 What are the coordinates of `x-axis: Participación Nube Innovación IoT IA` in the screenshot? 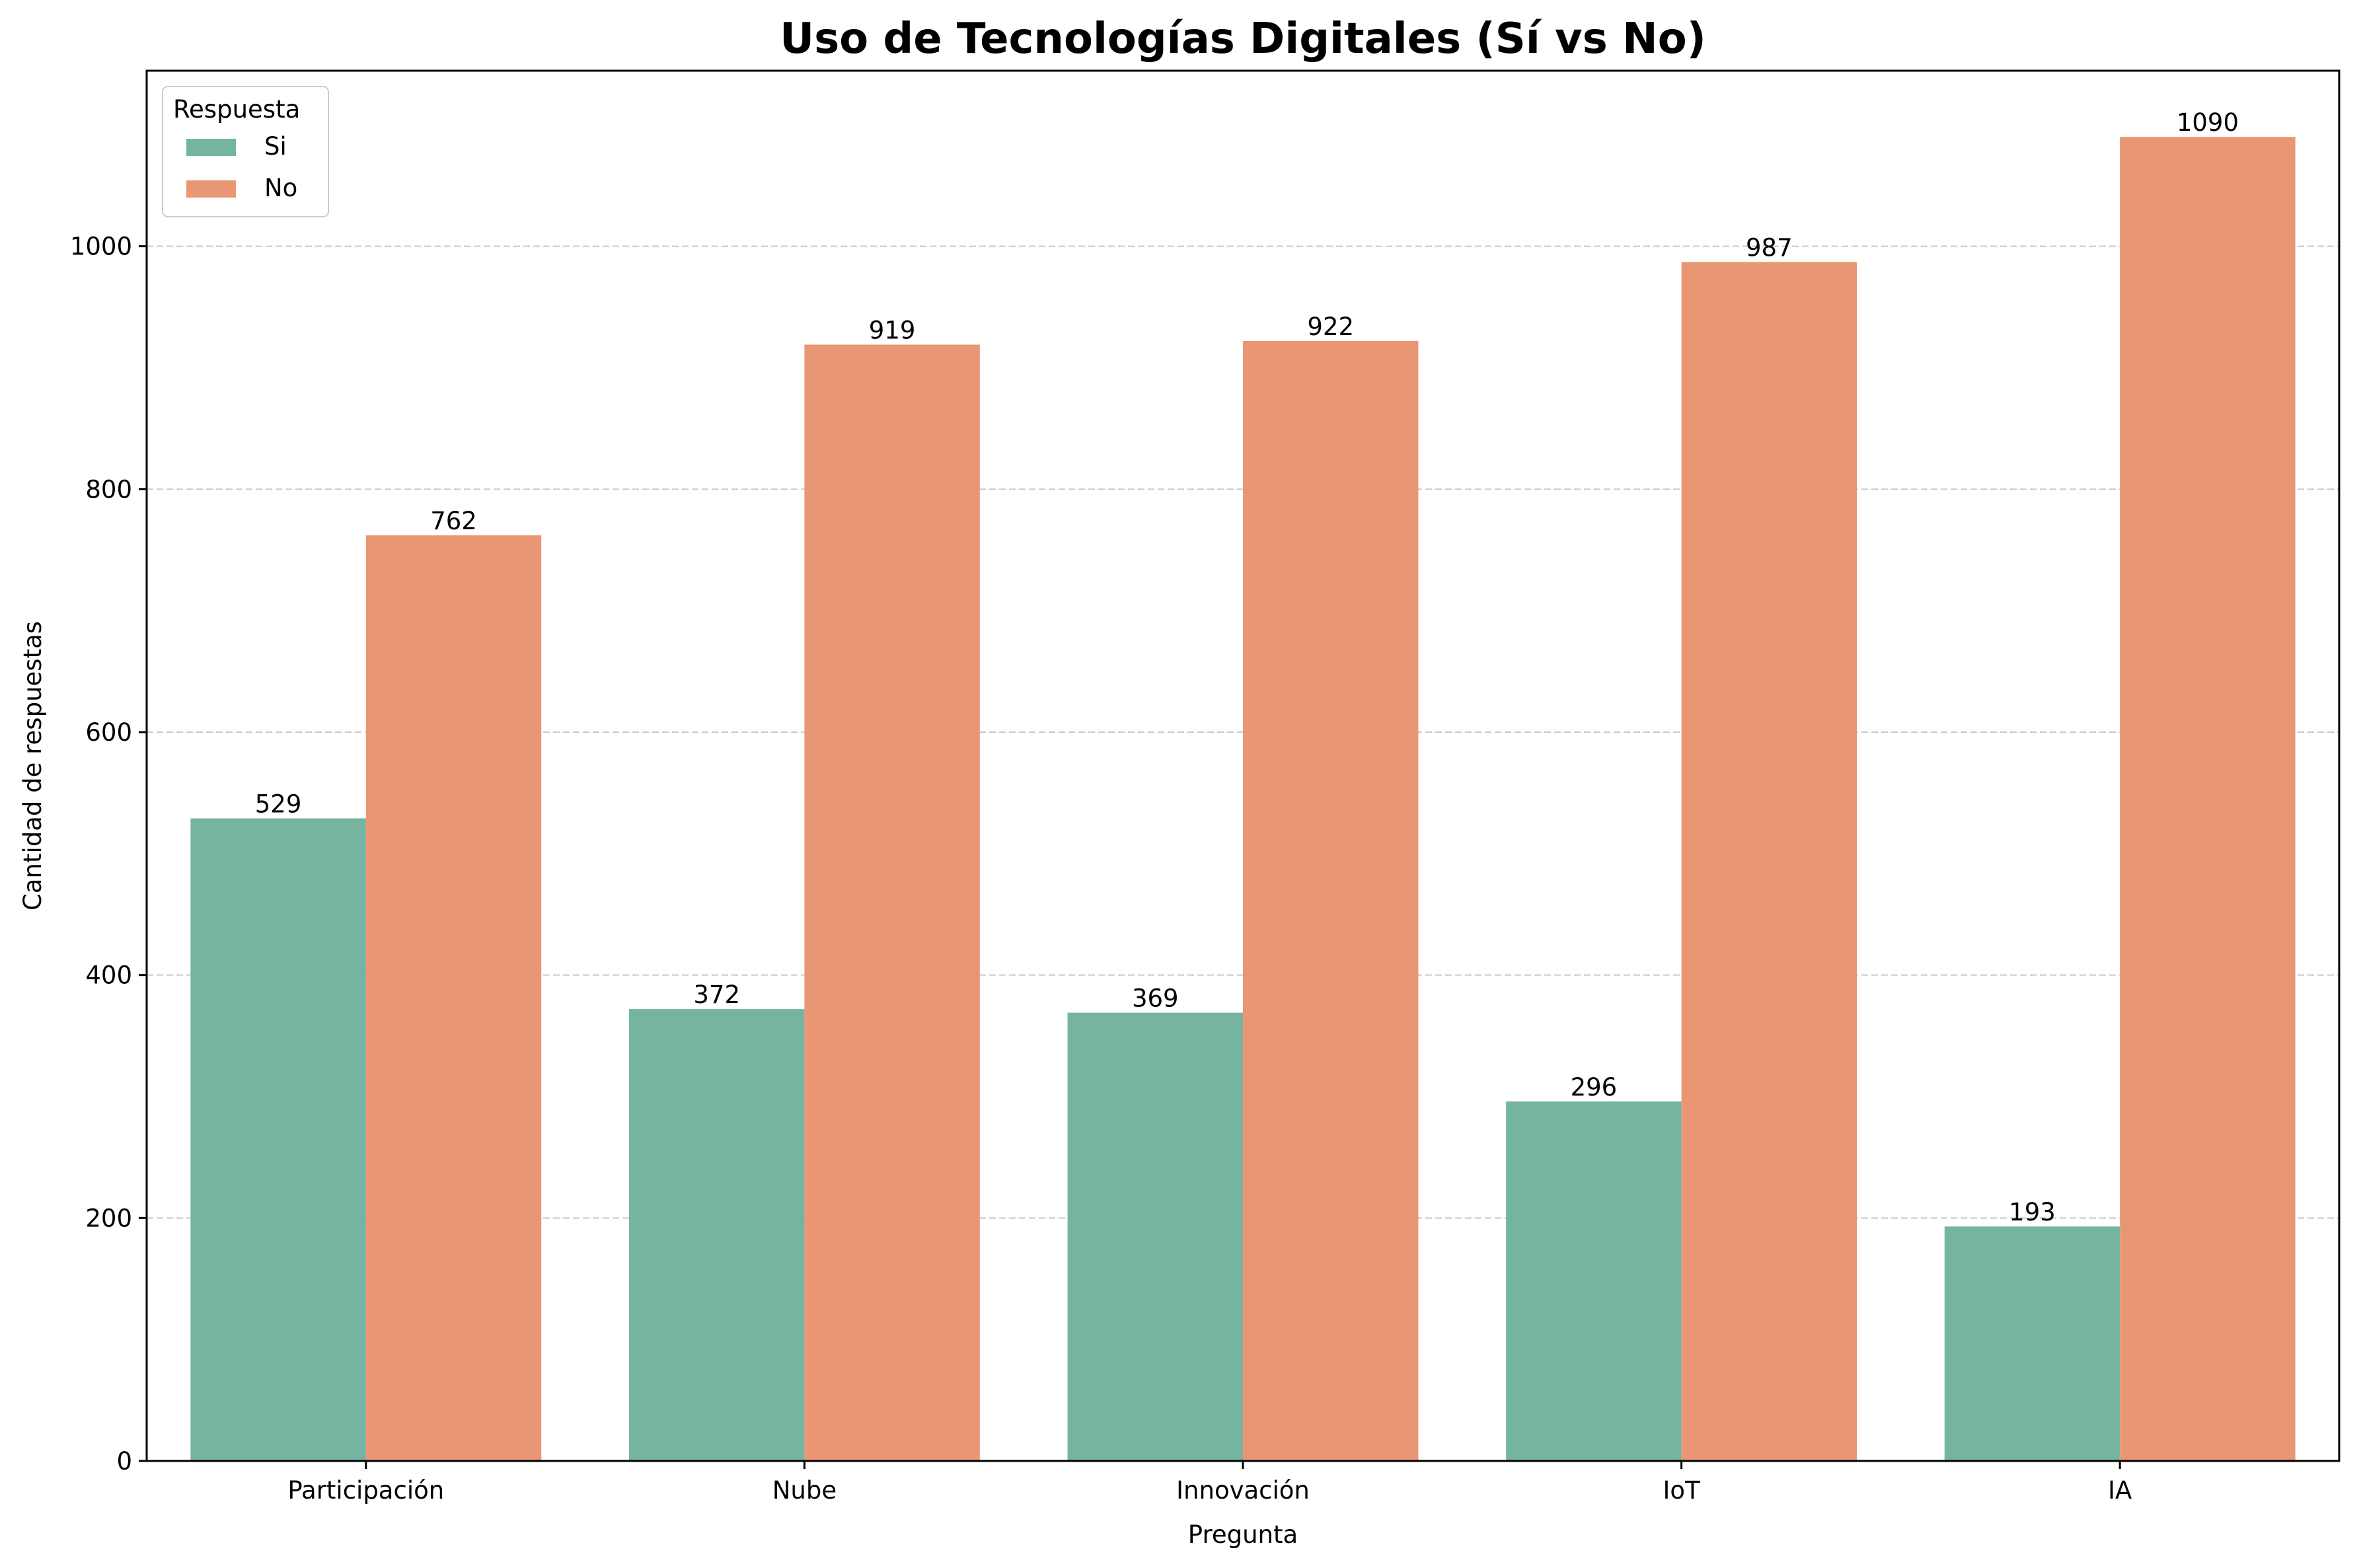 It's located at (1209, 1483).